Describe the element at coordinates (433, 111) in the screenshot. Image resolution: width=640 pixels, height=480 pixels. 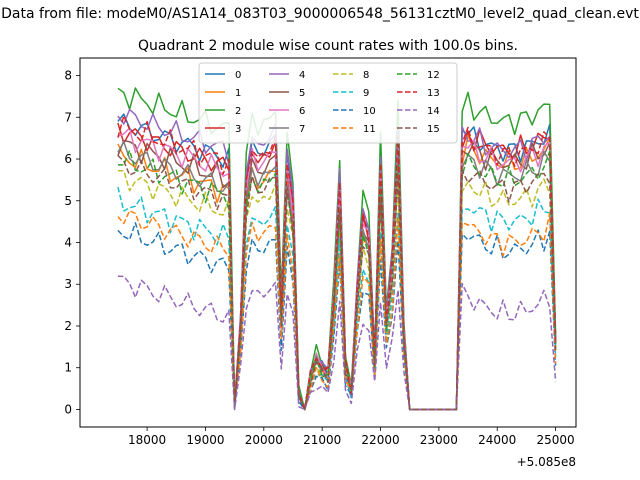
I see `legend-label: 14` at that location.